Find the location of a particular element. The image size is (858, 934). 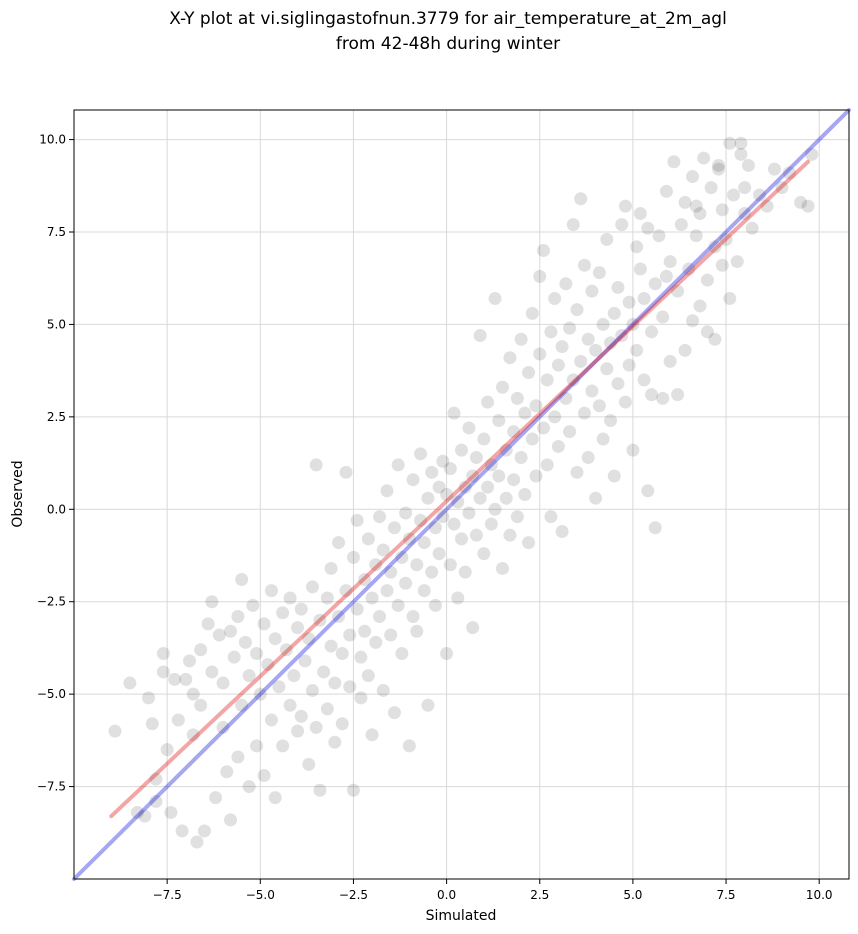

x-tick-label: 2.5 is located at coordinates (539, 895).